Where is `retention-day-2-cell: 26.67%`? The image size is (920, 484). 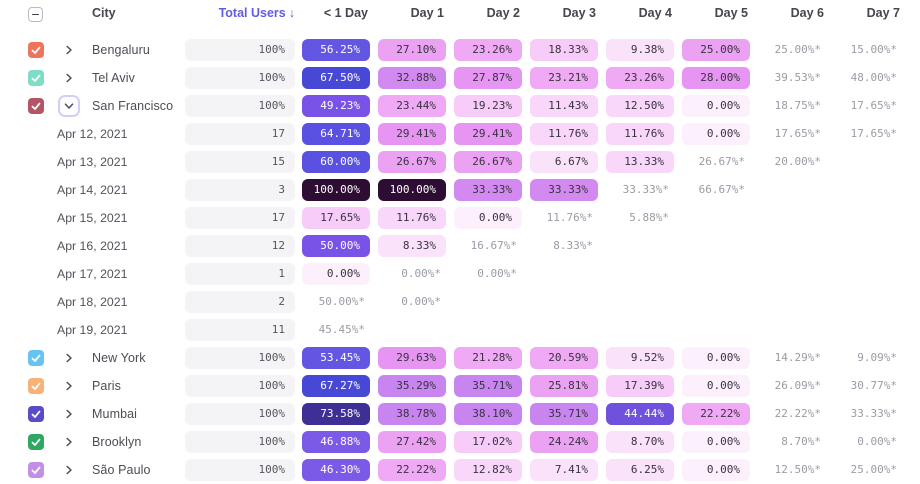
retention-day-2-cell: 26.67% is located at coordinates (492, 162).